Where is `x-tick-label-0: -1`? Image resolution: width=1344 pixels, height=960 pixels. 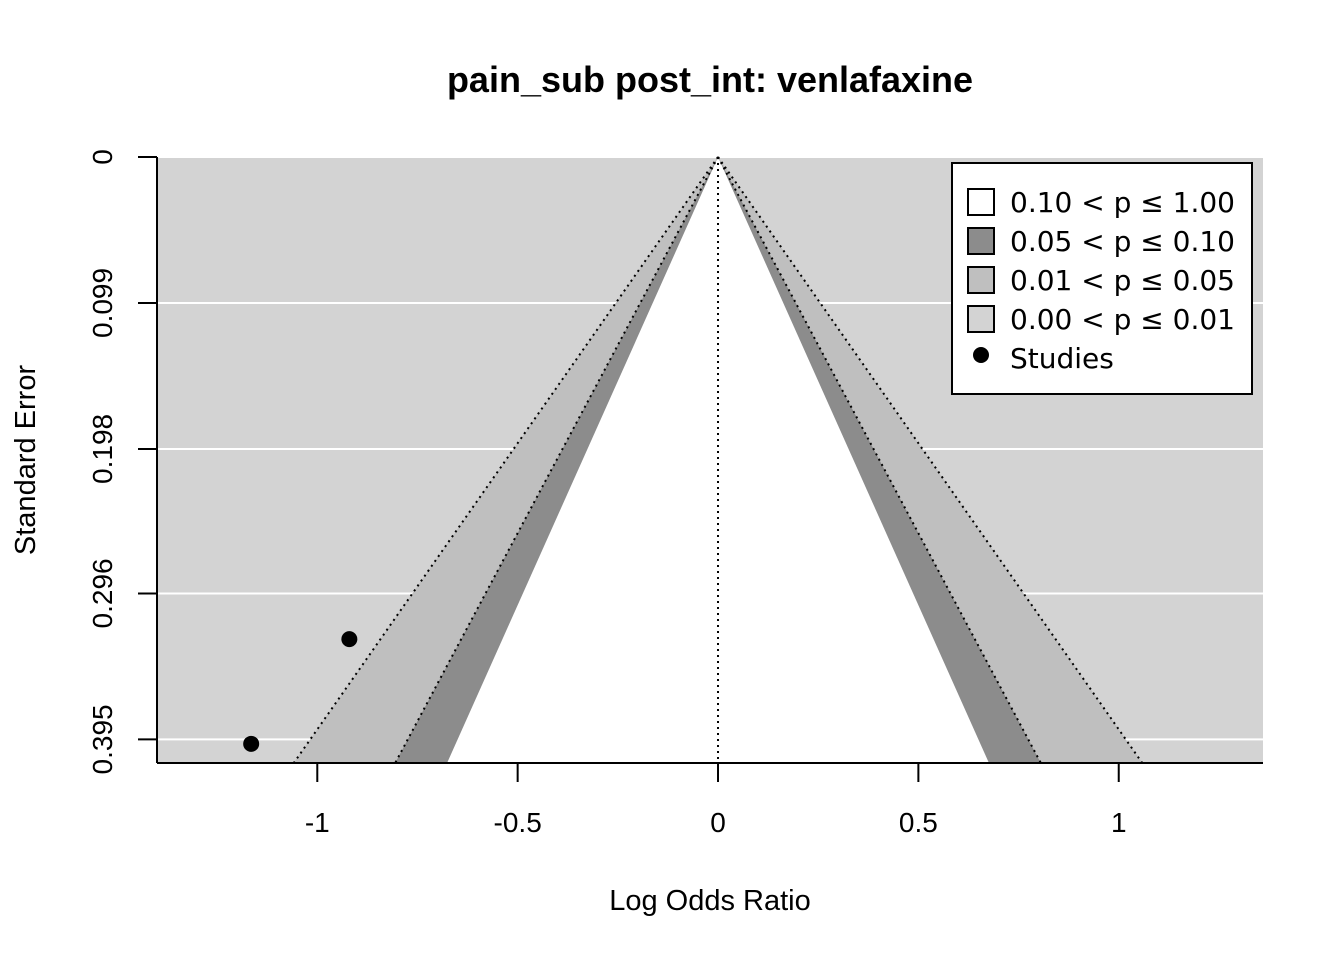 x-tick-label-0: -1 is located at coordinates (317, 822).